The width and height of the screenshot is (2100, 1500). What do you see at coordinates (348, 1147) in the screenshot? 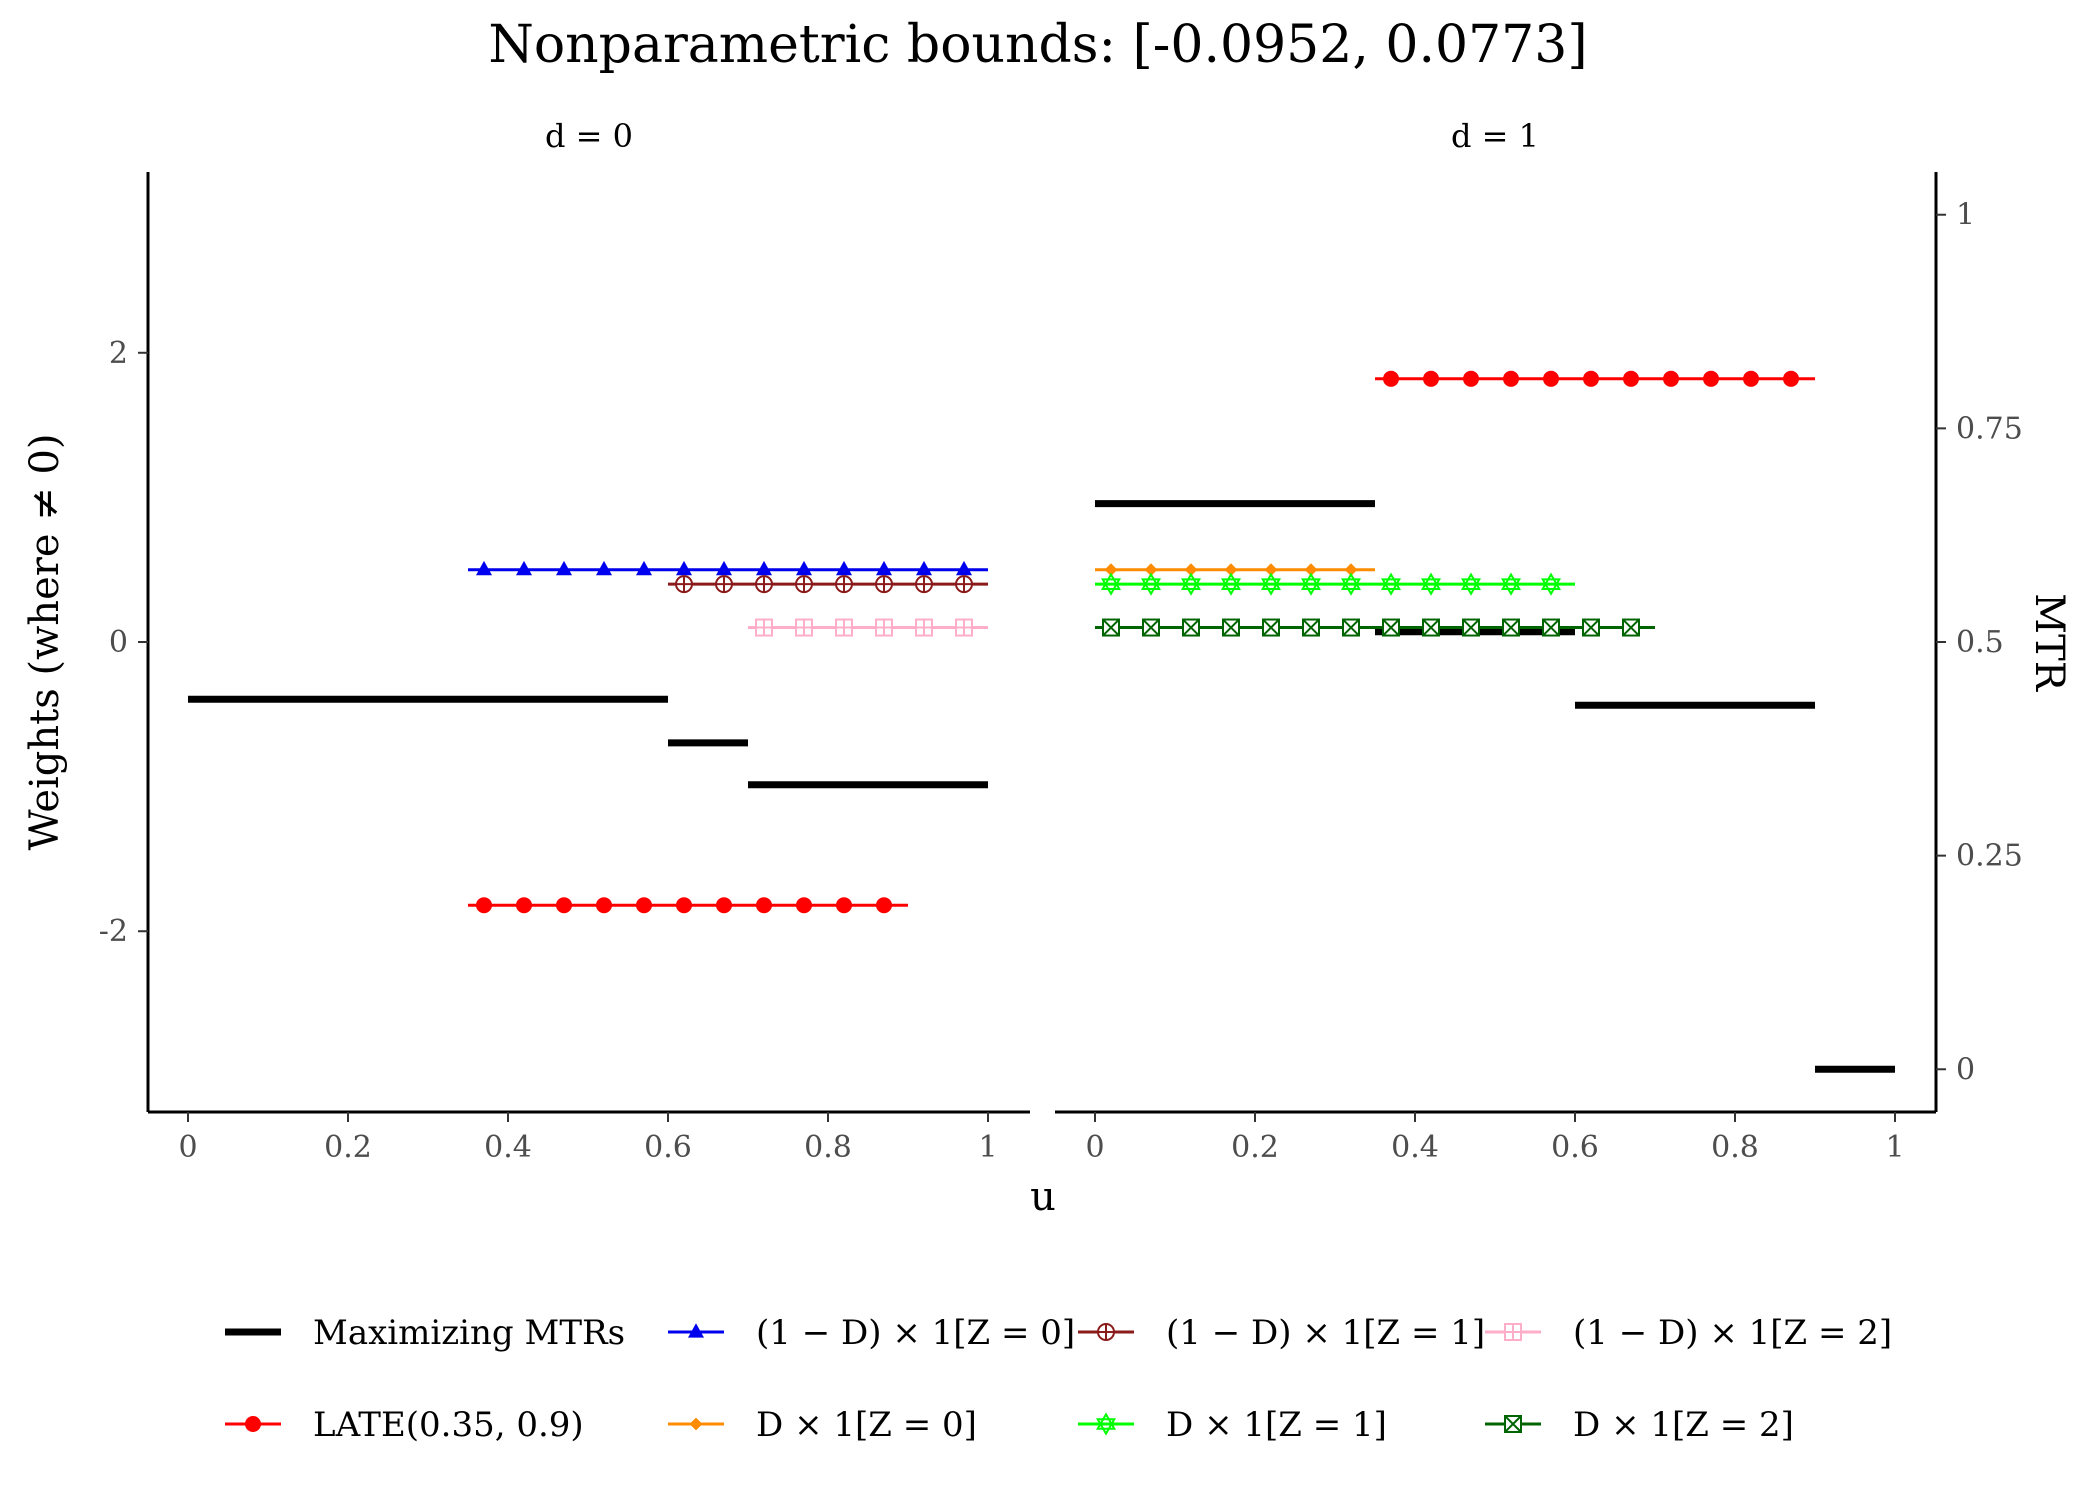
I see `x-tick-label: 0.2` at bounding box center [348, 1147].